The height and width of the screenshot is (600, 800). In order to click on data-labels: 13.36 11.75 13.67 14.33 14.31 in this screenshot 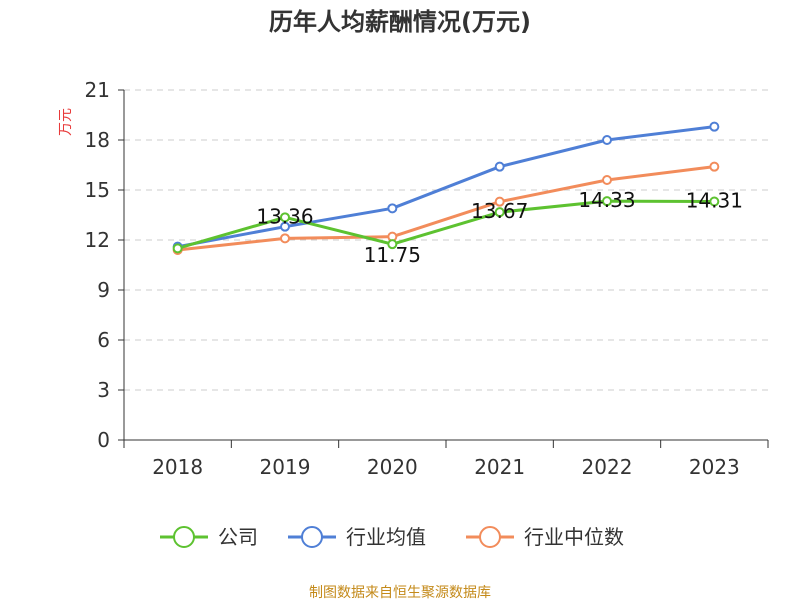, I will do `click(499, 227)`.